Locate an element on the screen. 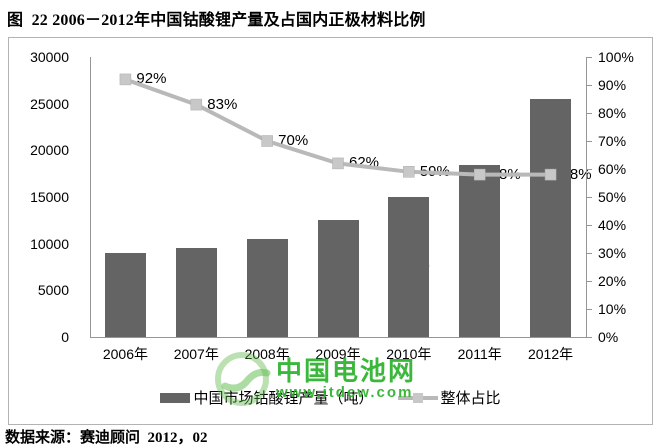 The height and width of the screenshot is (448, 664). share-percent-label: 83% is located at coordinates (222, 104).